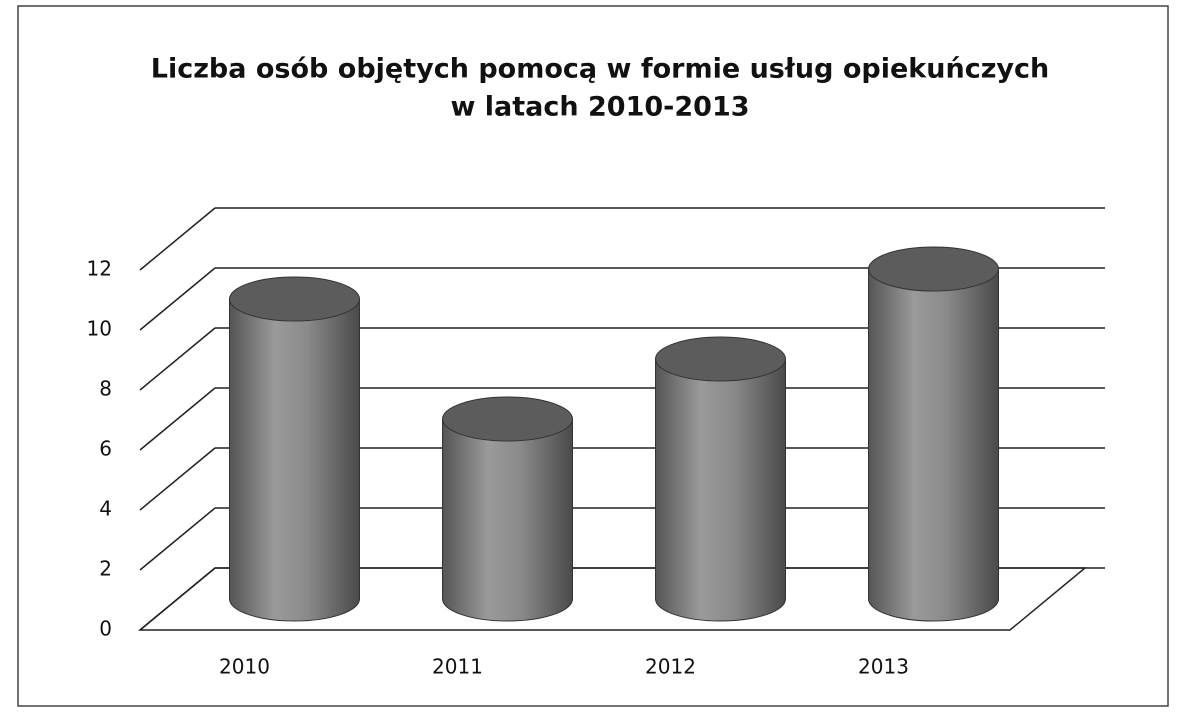  What do you see at coordinates (599, 107) in the screenshot?
I see `chart-title: w latach 2010-2013` at bounding box center [599, 107].